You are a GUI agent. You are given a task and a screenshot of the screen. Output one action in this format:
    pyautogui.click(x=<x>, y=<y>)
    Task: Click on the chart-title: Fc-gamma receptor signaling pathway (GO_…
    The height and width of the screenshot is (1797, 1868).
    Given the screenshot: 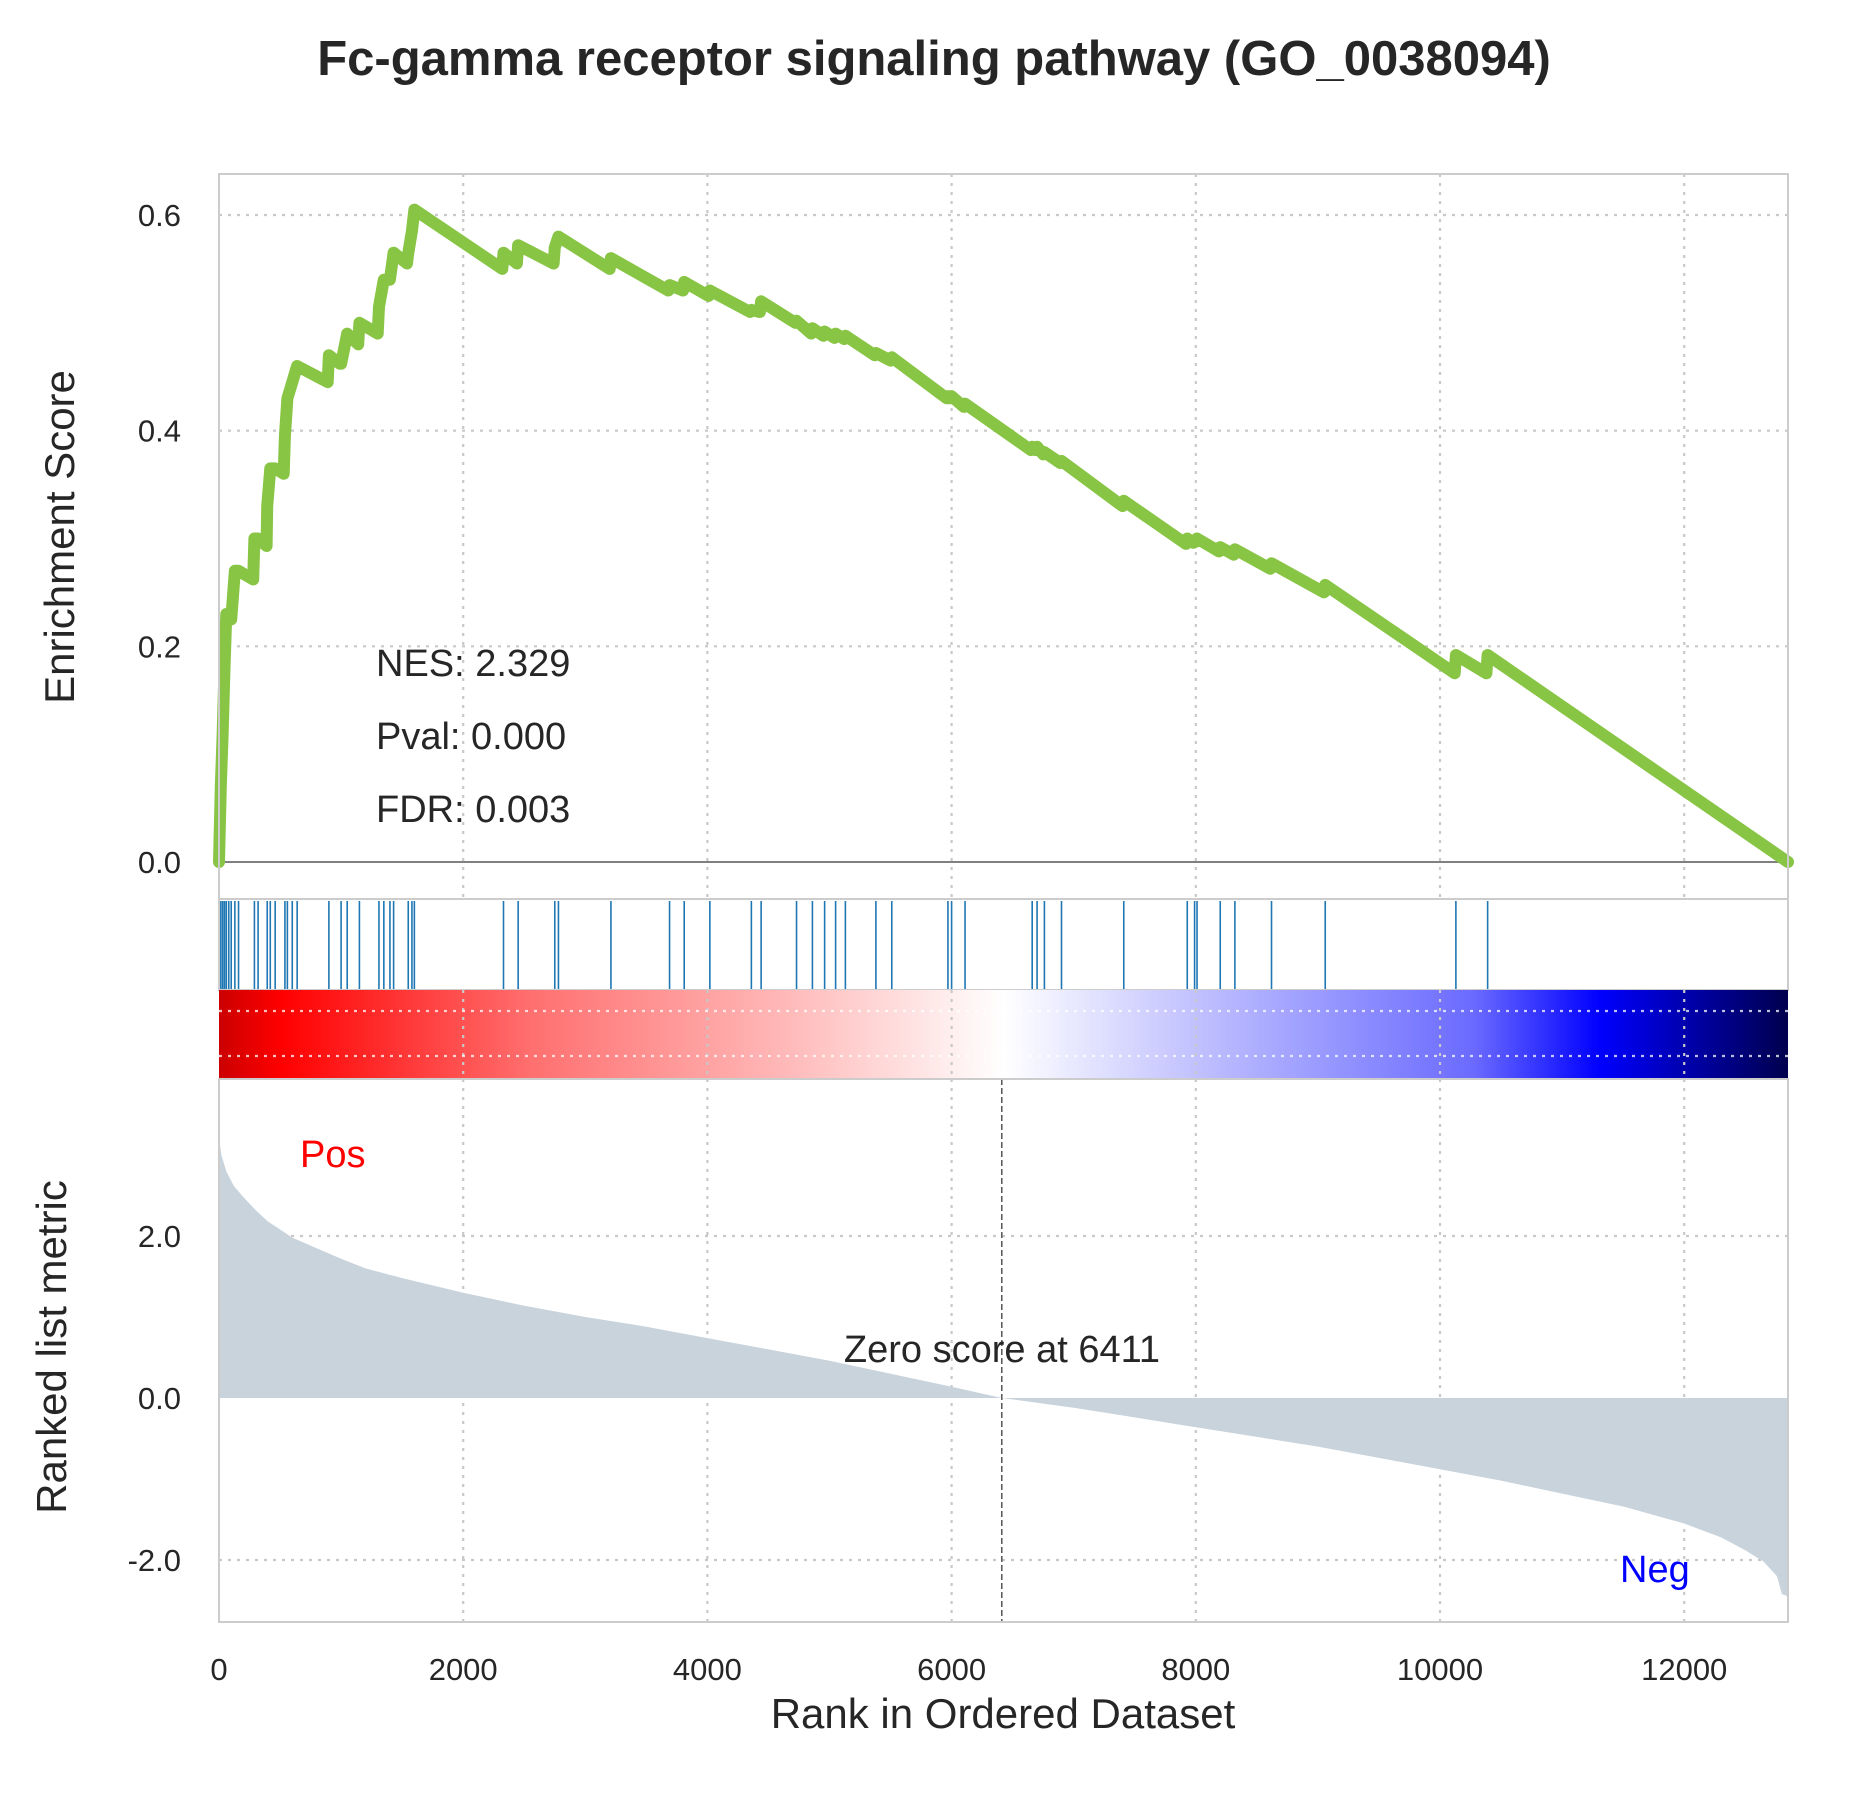 What is the action you would take?
    pyautogui.click(x=934, y=59)
    